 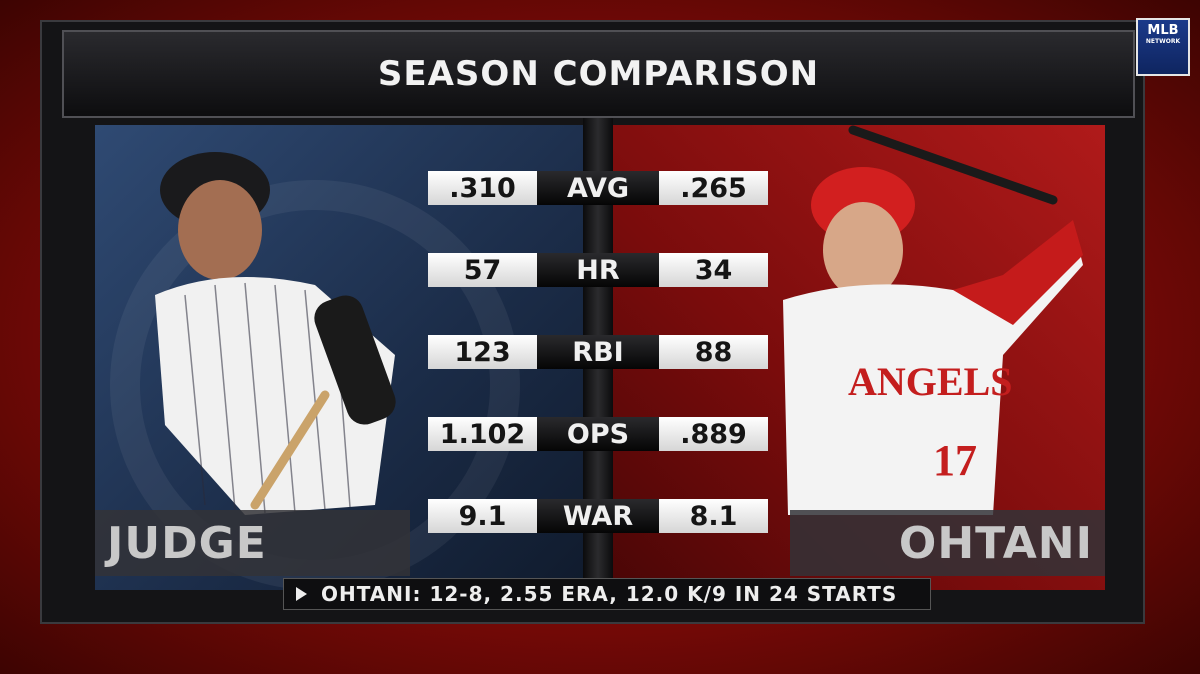 What do you see at coordinates (482, 352) in the screenshot?
I see `left-stat-value: 123` at bounding box center [482, 352].